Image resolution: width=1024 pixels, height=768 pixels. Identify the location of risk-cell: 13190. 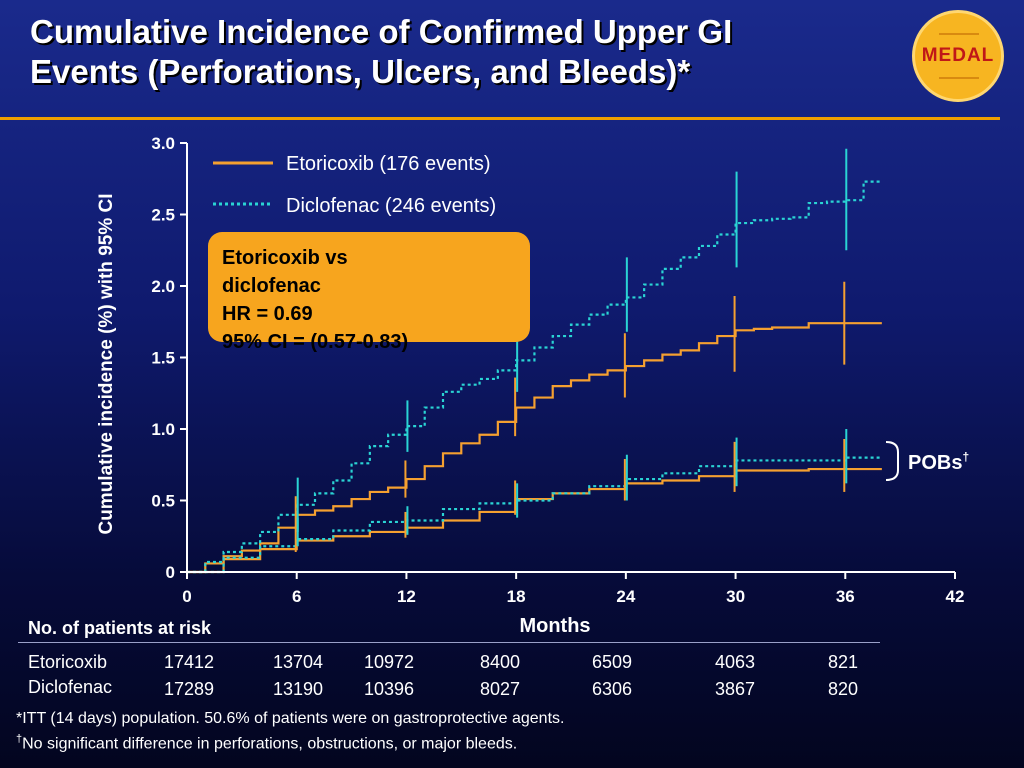
(298, 689).